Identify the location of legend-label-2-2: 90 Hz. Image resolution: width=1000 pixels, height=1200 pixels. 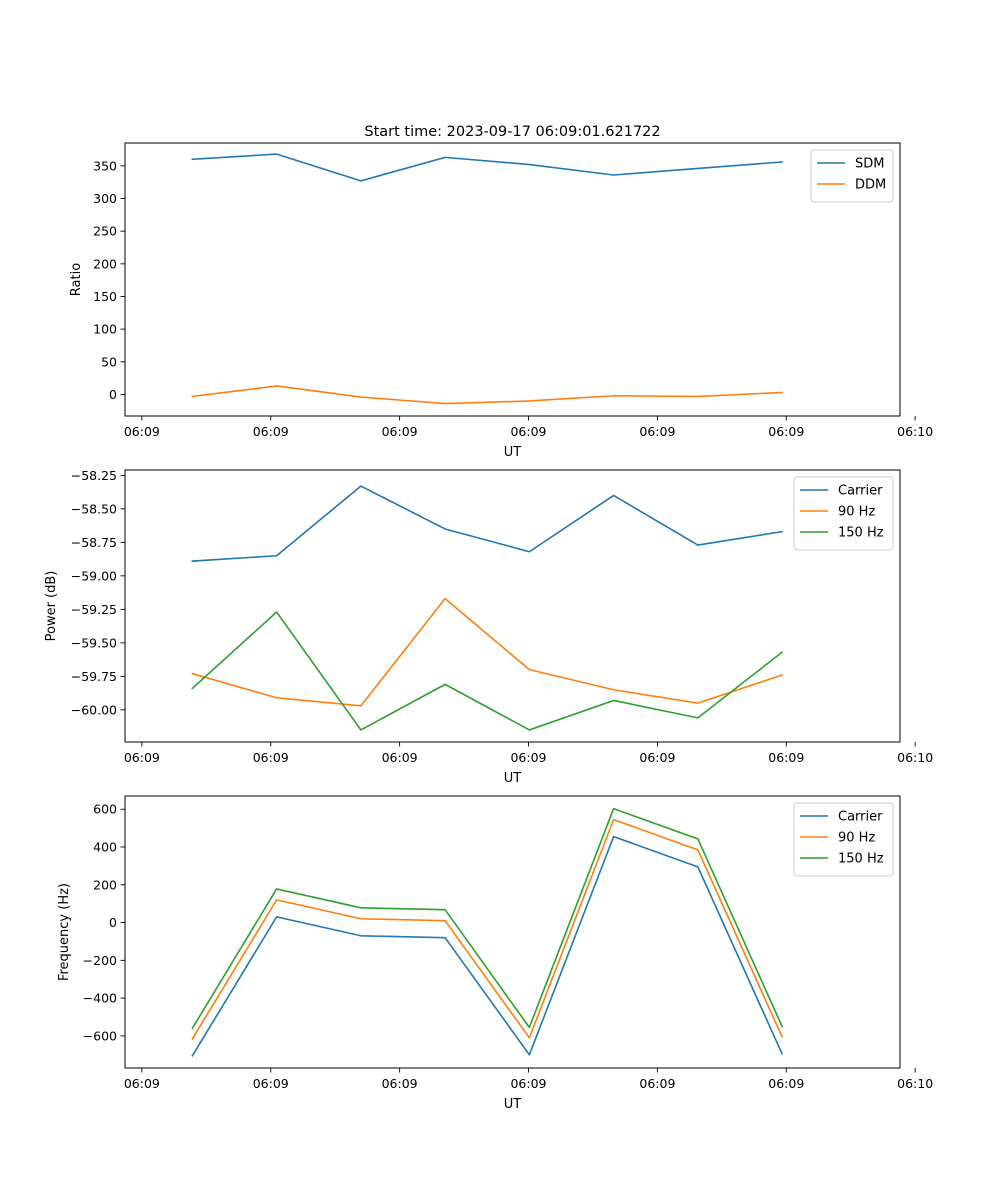
(856, 512).